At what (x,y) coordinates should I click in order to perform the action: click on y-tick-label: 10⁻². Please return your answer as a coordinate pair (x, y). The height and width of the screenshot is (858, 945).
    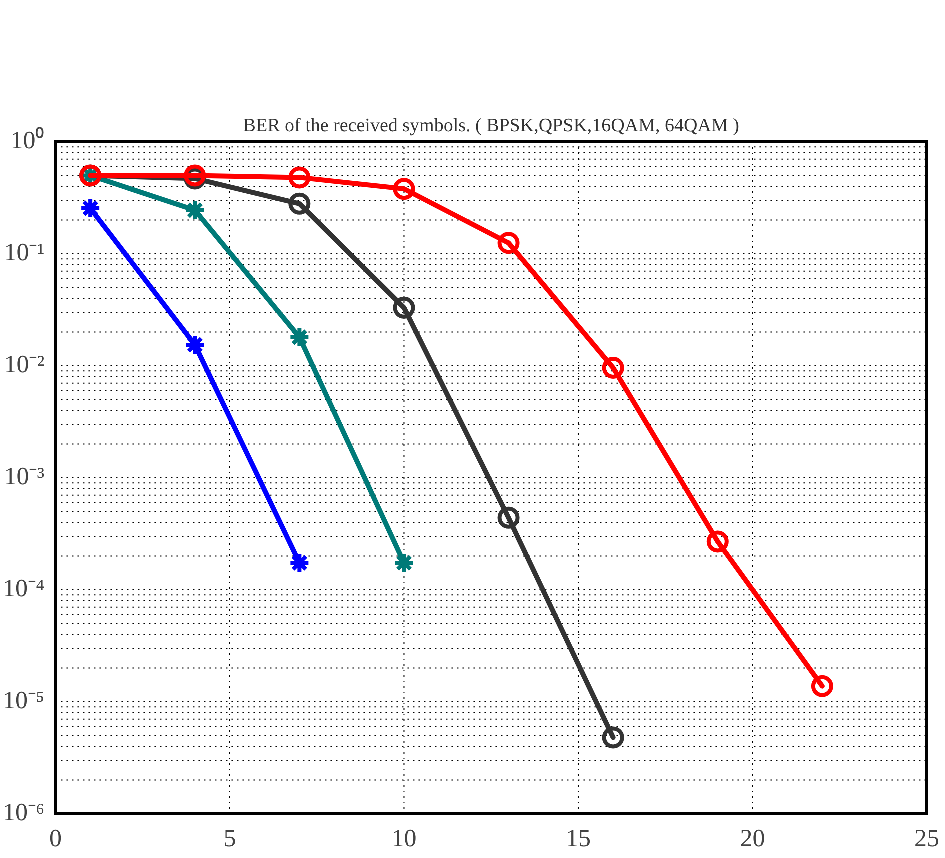
    Looking at the image, I should click on (24, 365).